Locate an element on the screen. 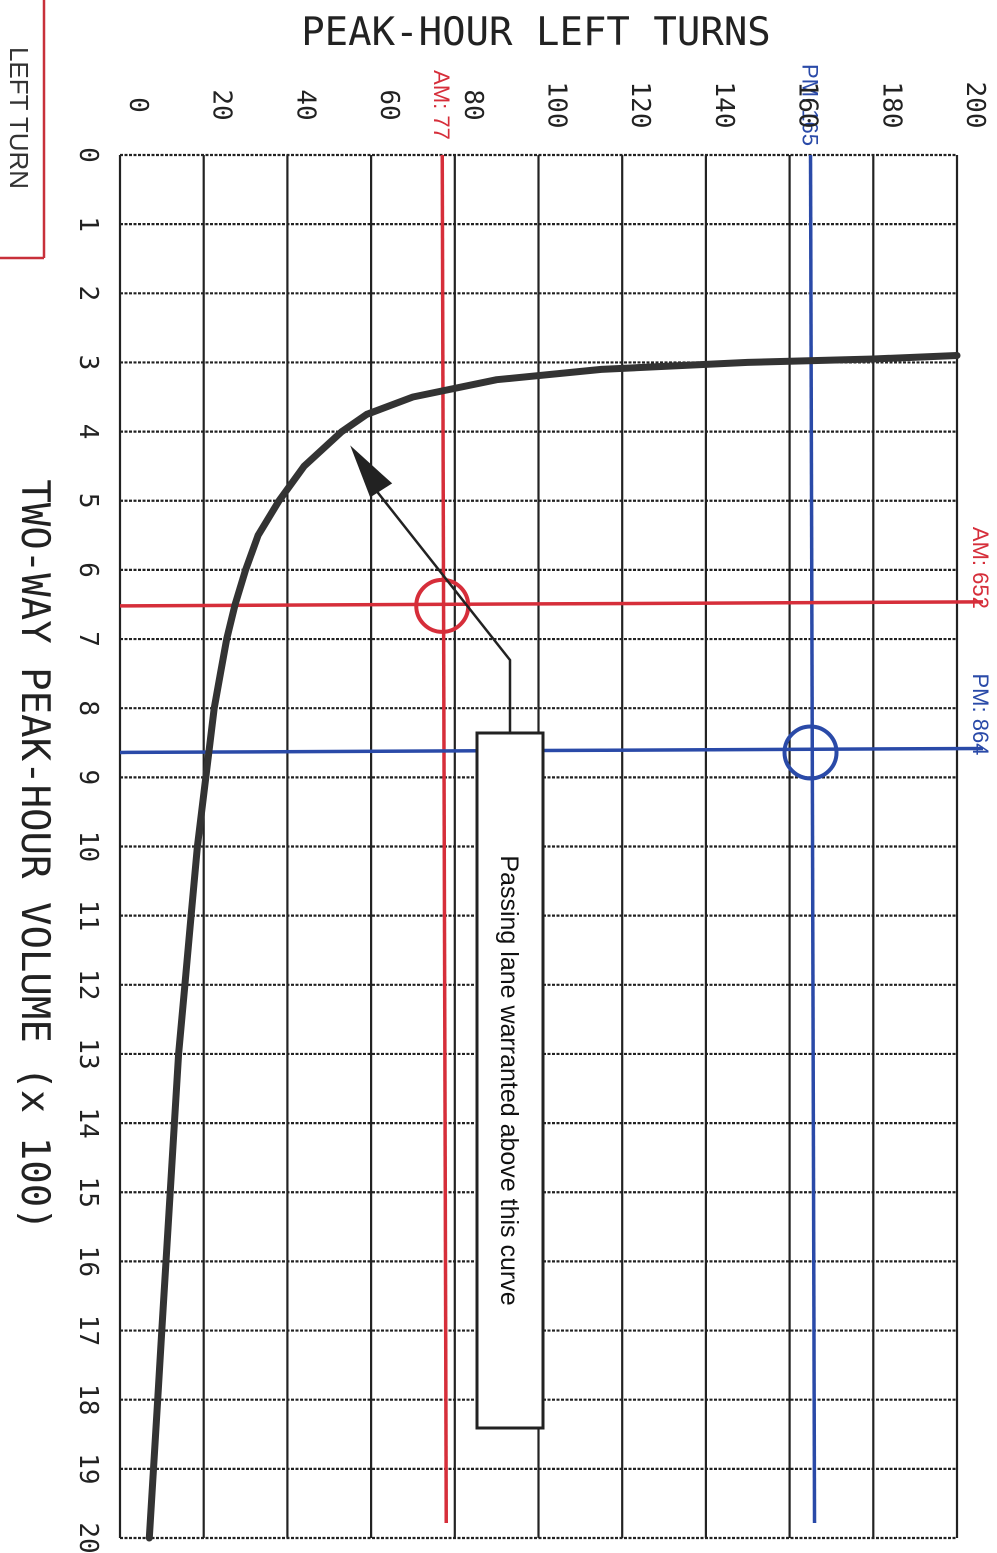  annotation-layer: Passing lane warranted above this curve is located at coordinates (447, 937).